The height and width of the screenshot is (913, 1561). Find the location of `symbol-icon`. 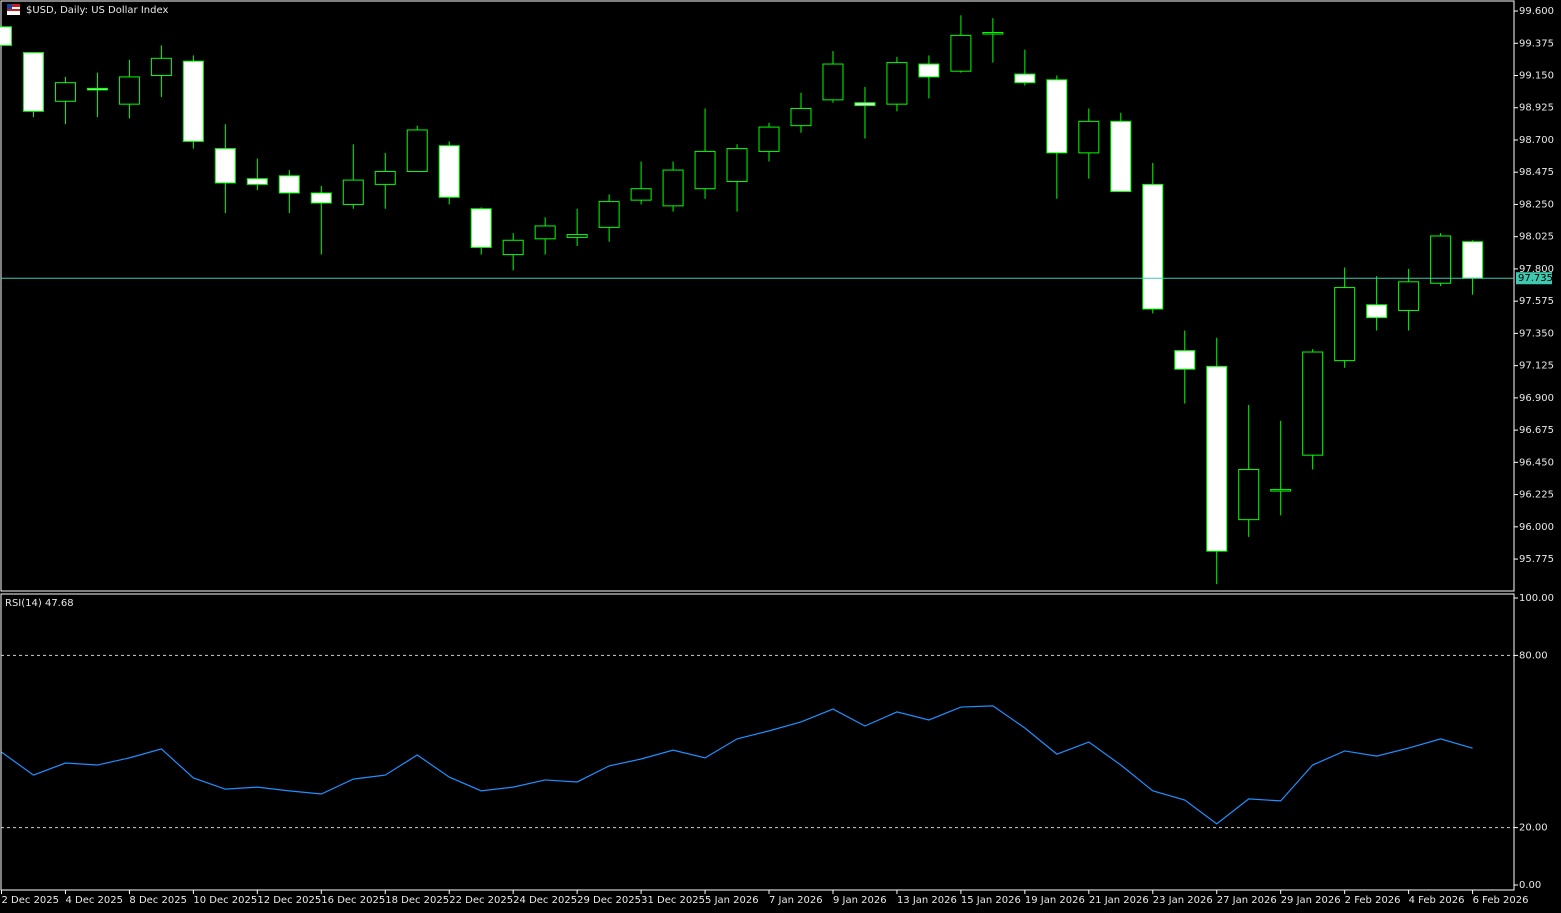

symbol-icon is located at coordinates (13, 9).